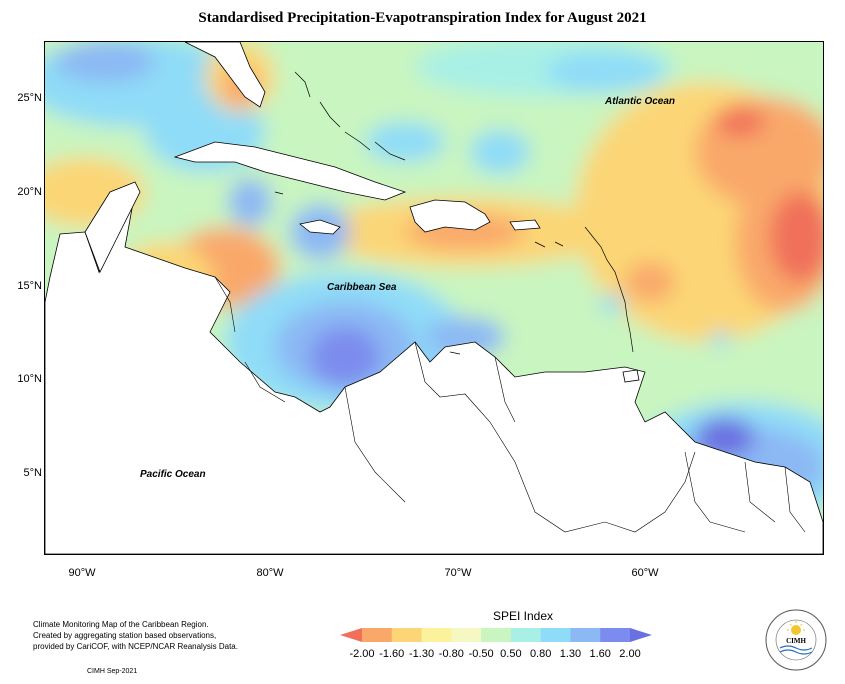 This screenshot has width=845, height=684. Describe the element at coordinates (600, 654) in the screenshot. I see `legend-tick-label: 1.60` at that location.